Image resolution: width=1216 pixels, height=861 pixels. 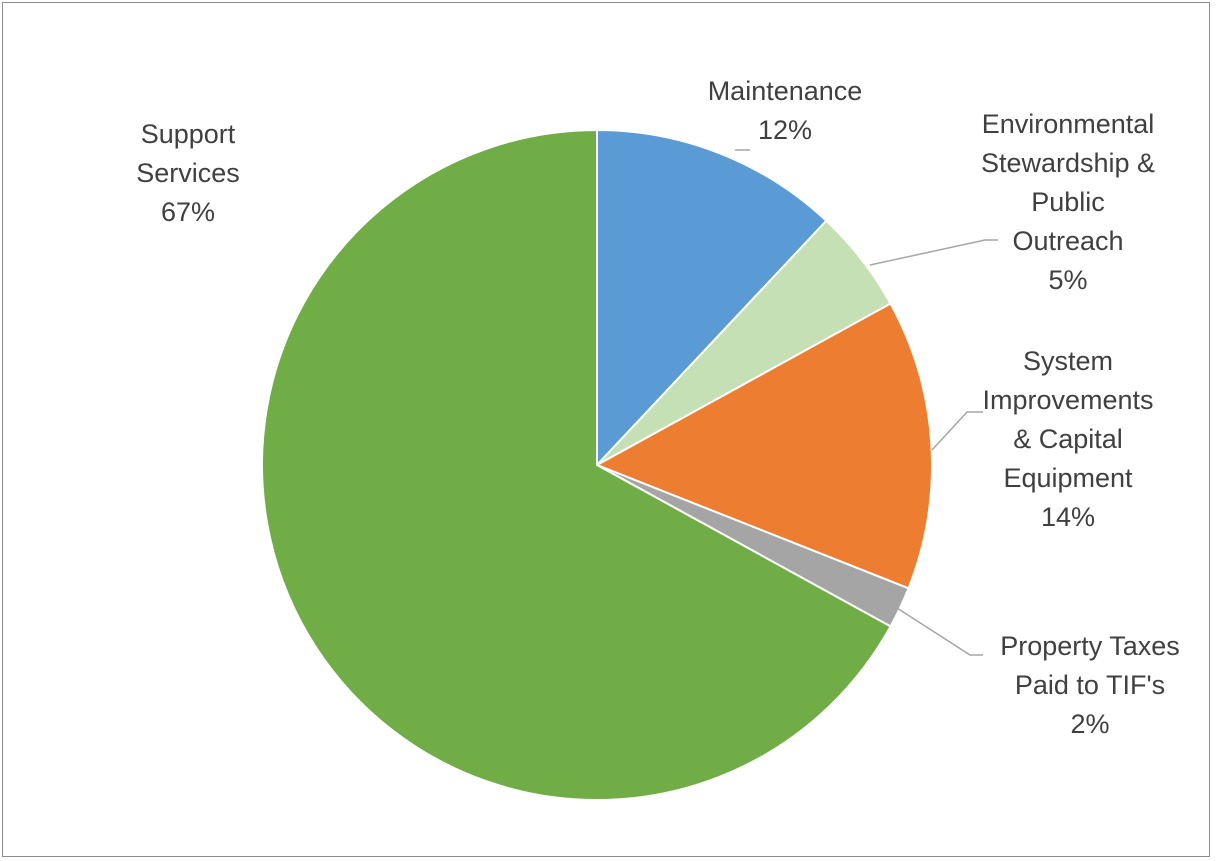 I want to click on leader-lines, so click(x=866, y=402).